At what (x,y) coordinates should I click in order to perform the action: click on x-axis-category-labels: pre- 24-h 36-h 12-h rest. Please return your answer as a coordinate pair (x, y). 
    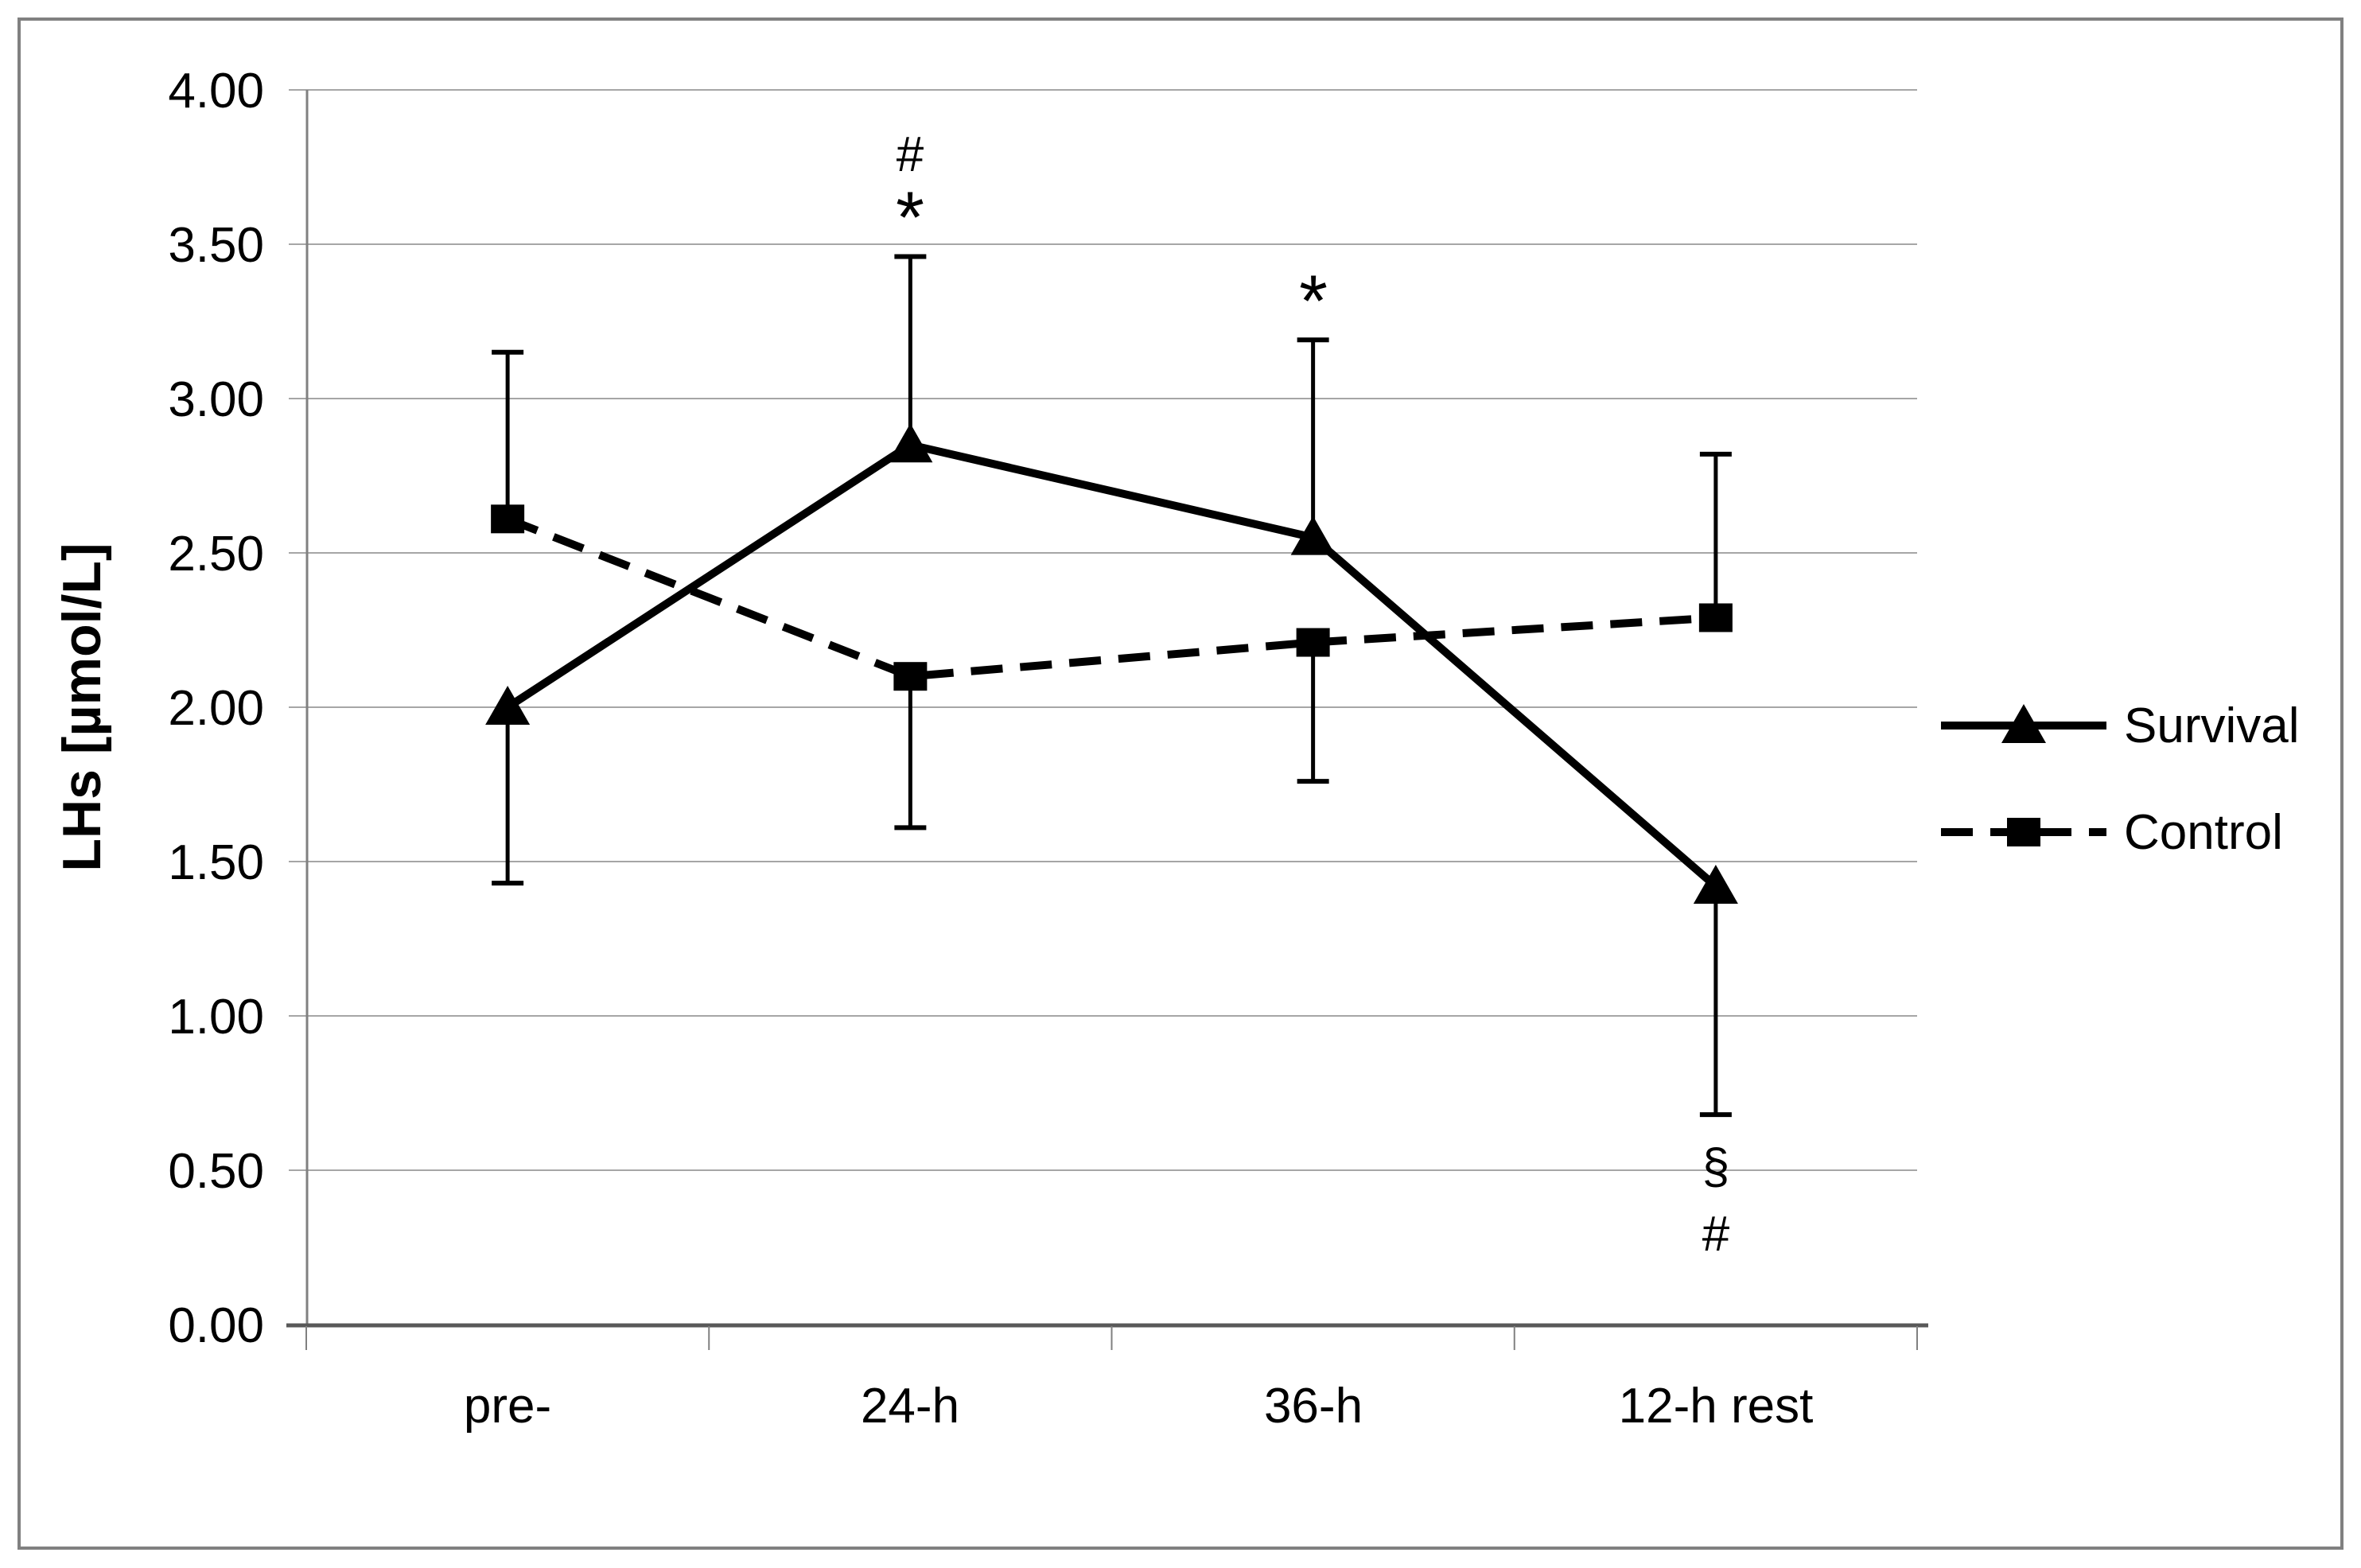
    Looking at the image, I should click on (1138, 1406).